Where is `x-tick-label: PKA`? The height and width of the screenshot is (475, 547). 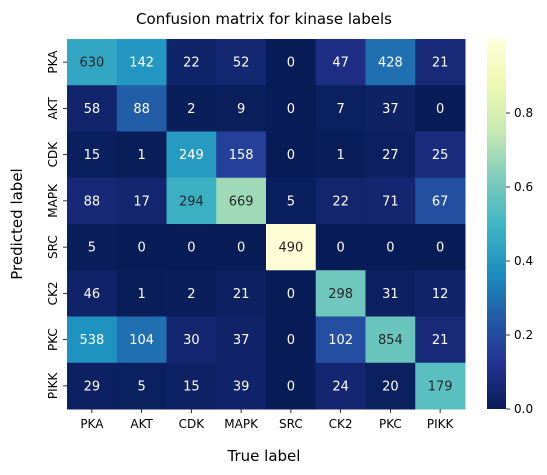 x-tick-label: PKA is located at coordinates (92, 424).